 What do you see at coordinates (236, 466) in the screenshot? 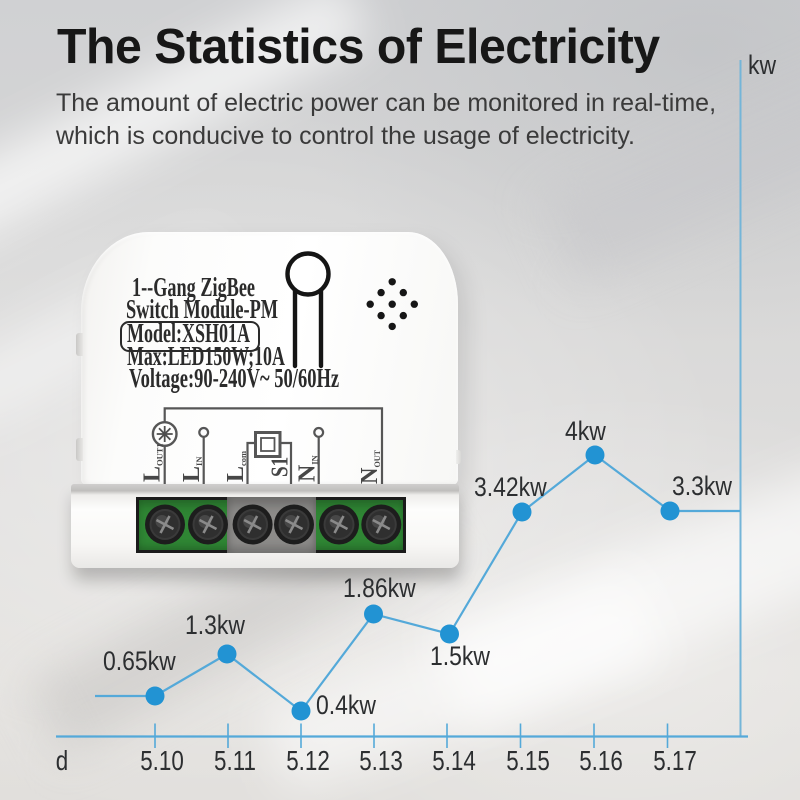
I see `svg-text: Lcom` at bounding box center [236, 466].